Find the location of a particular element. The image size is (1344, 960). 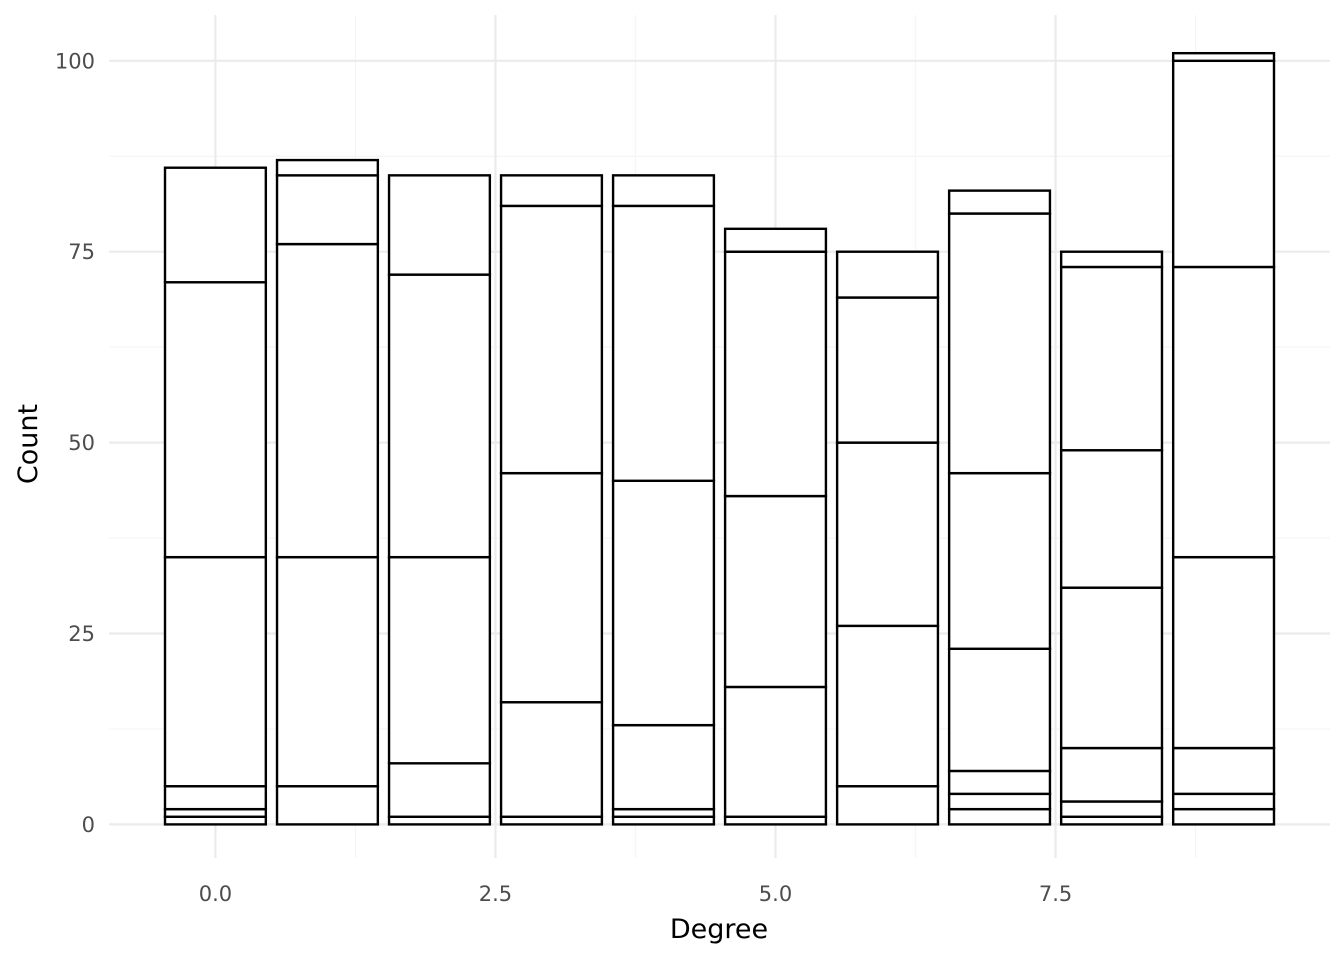

y-axis-ticks: 0 25 50 75 100 is located at coordinates (75, 443).